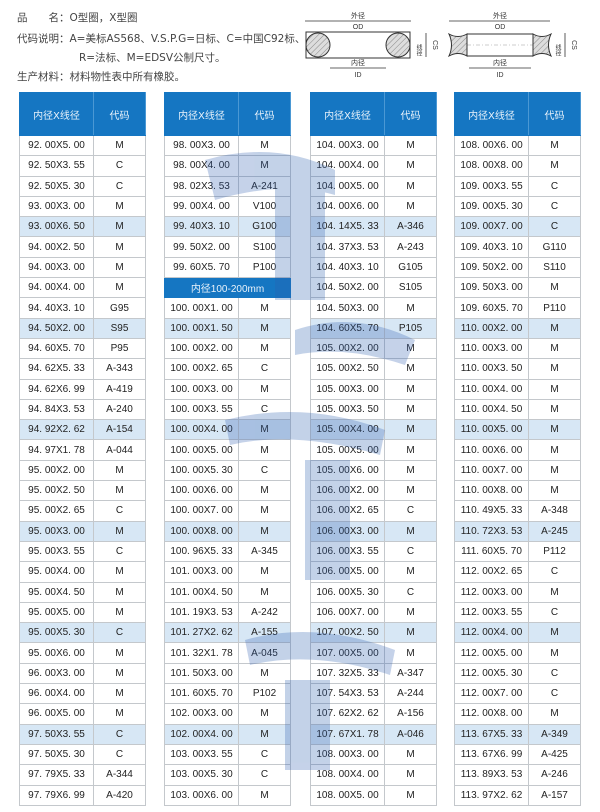  Describe the element at coordinates (347, 267) in the screenshot. I see `size-cell: 104. 40X3. 10` at that location.